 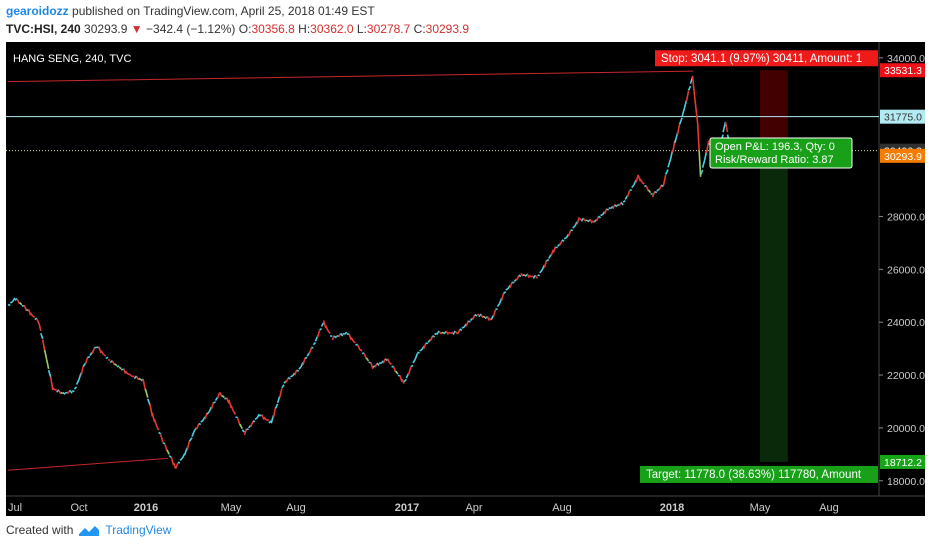 I want to click on tradingview-logo-icon, so click(x=89, y=530).